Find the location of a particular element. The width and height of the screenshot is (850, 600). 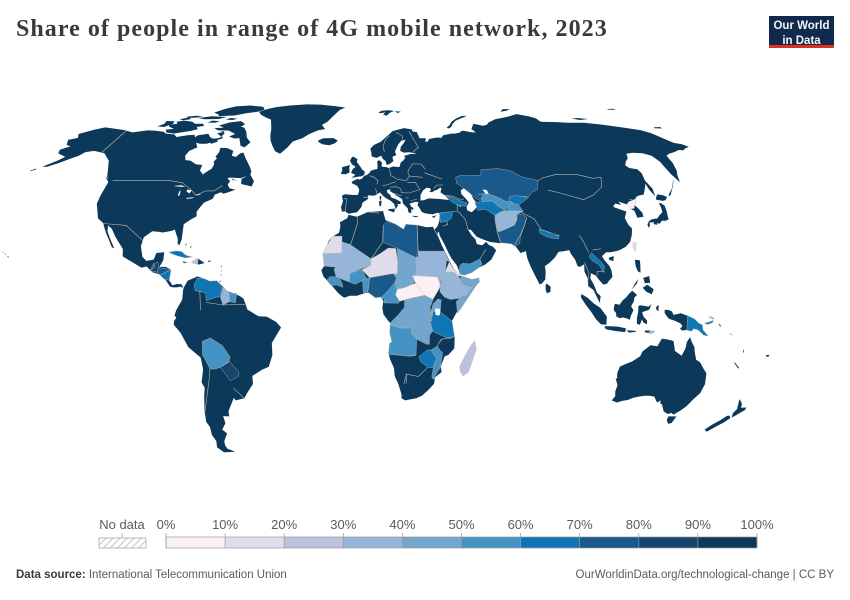

svg-text: 20% is located at coordinates (284, 524).